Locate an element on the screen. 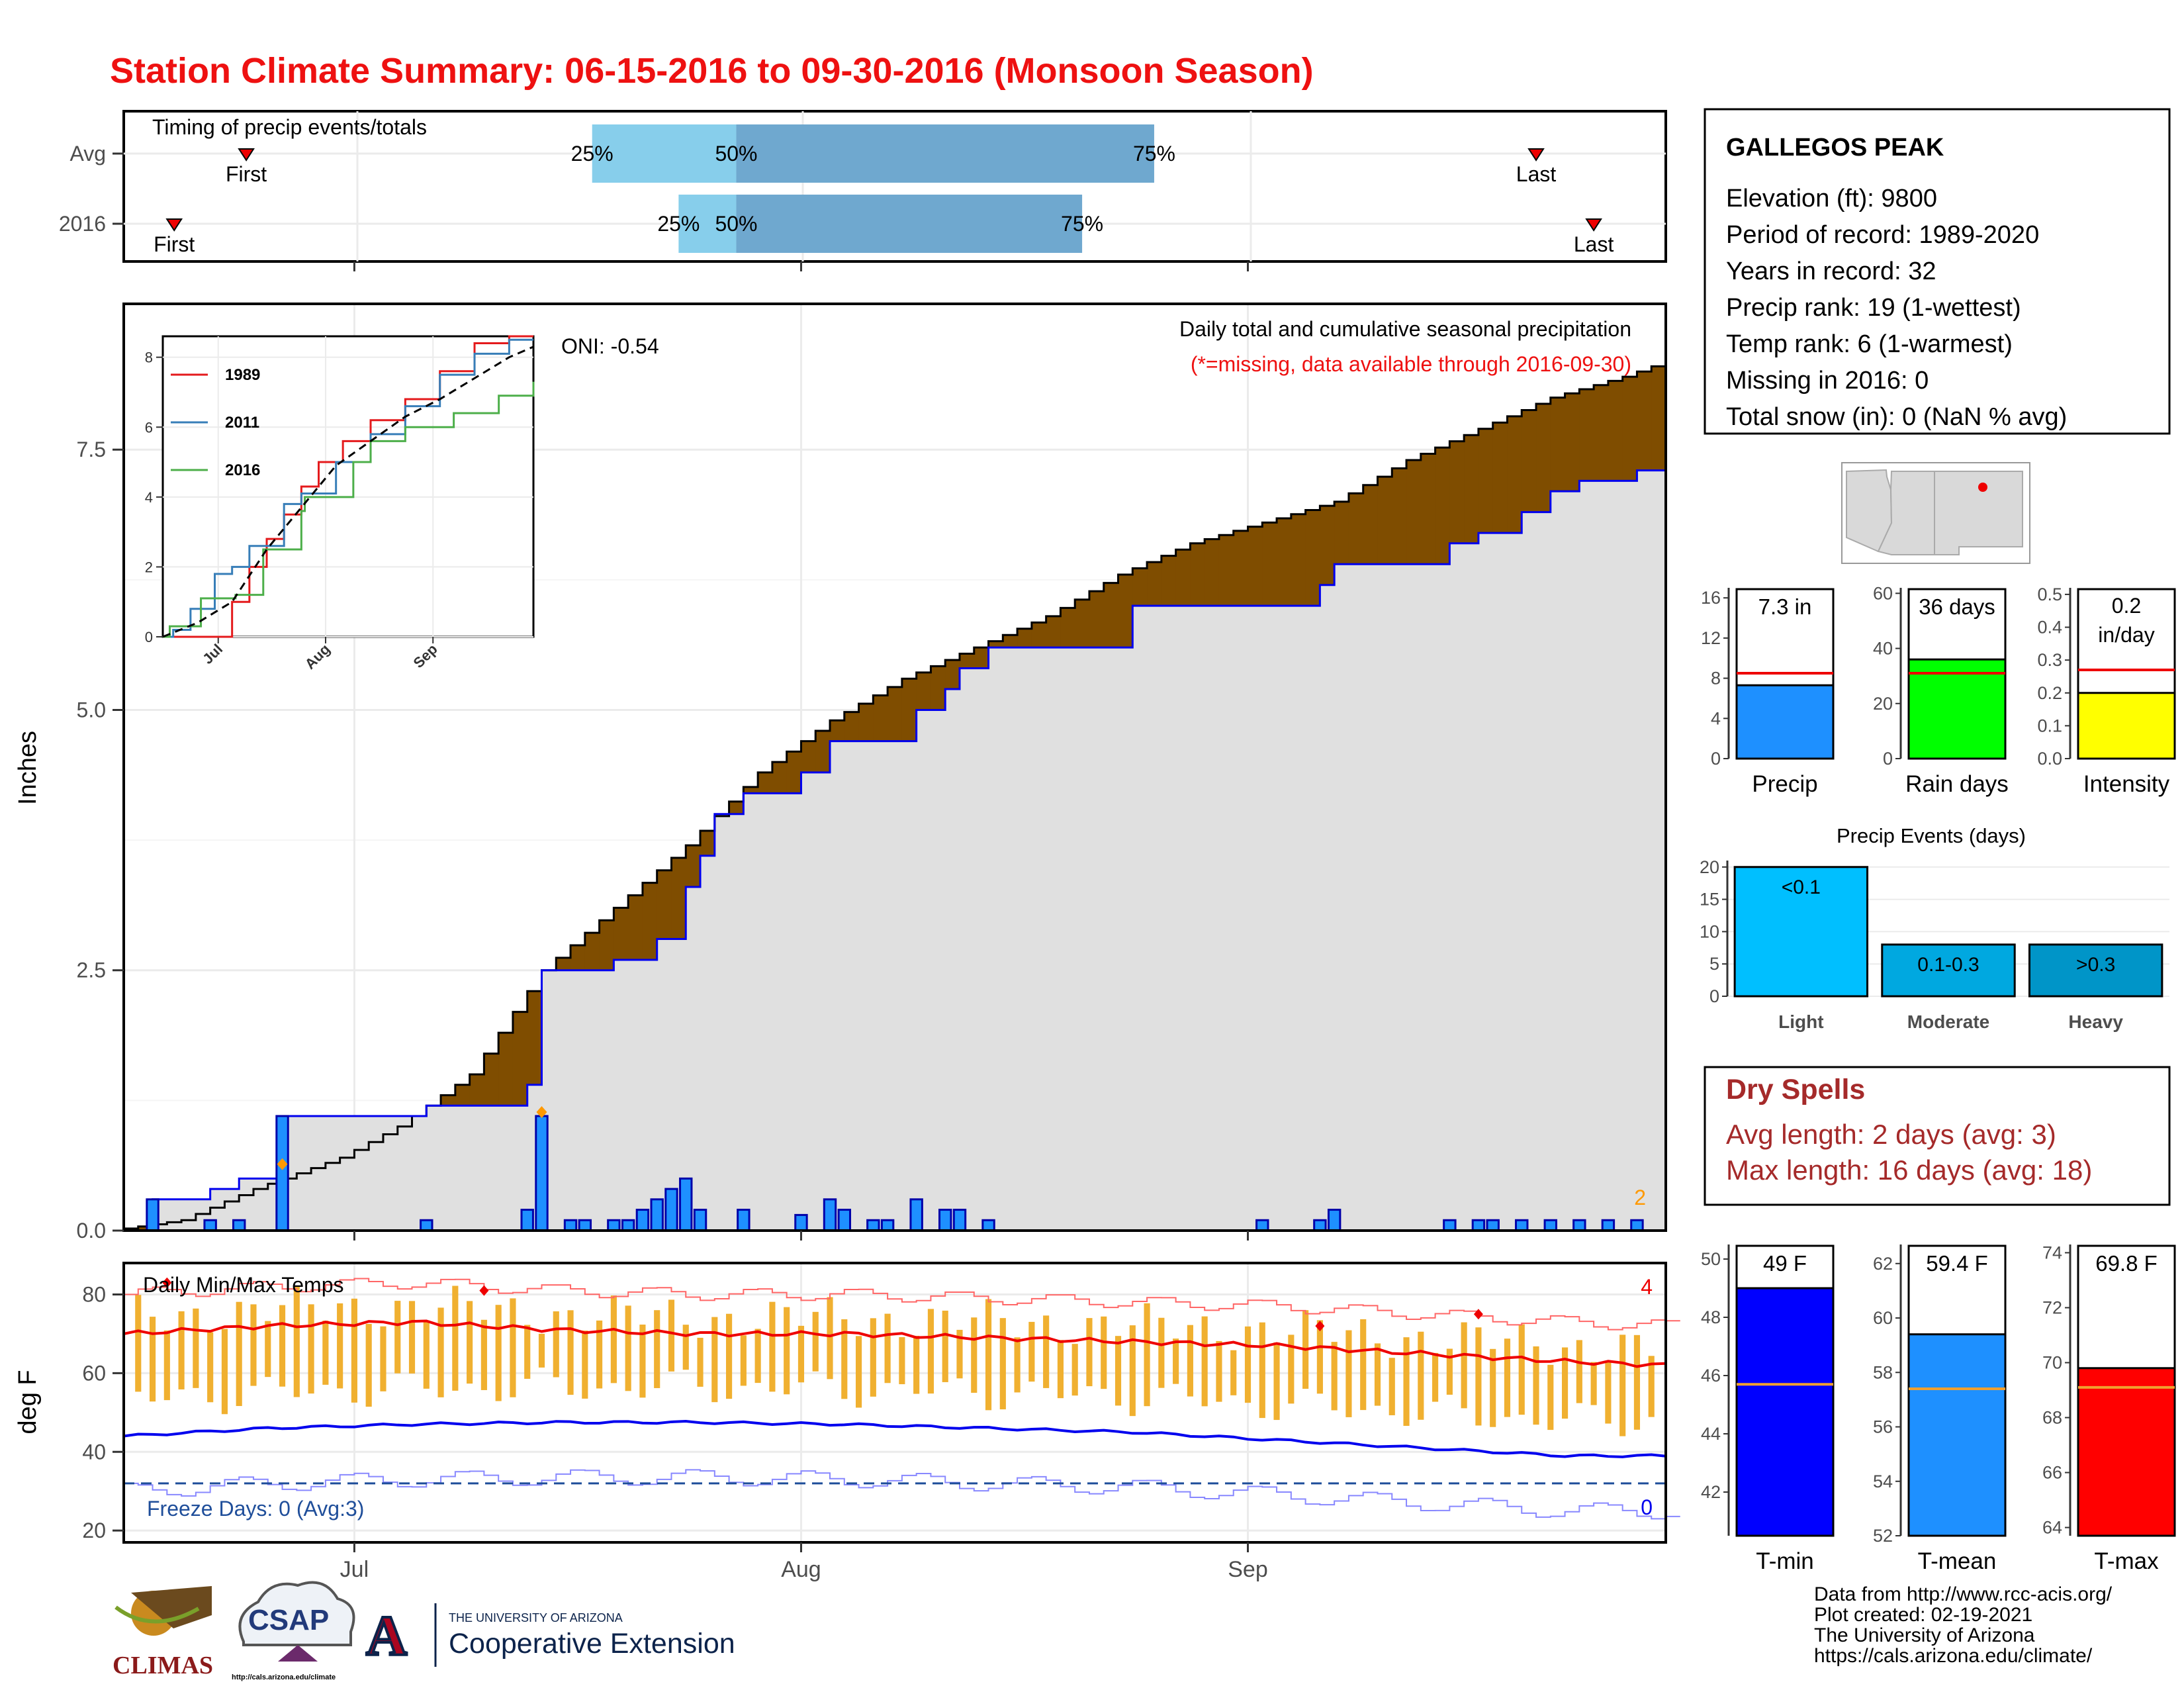  mini-y-tick-label: 48 is located at coordinates (1711, 1317).